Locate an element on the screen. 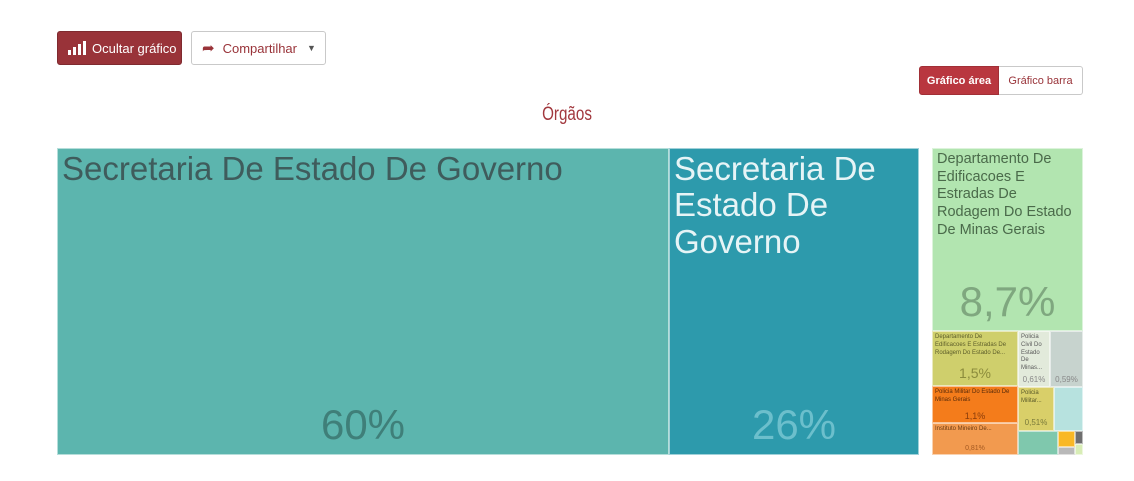  cell-percent: 1,1% is located at coordinates (975, 416).